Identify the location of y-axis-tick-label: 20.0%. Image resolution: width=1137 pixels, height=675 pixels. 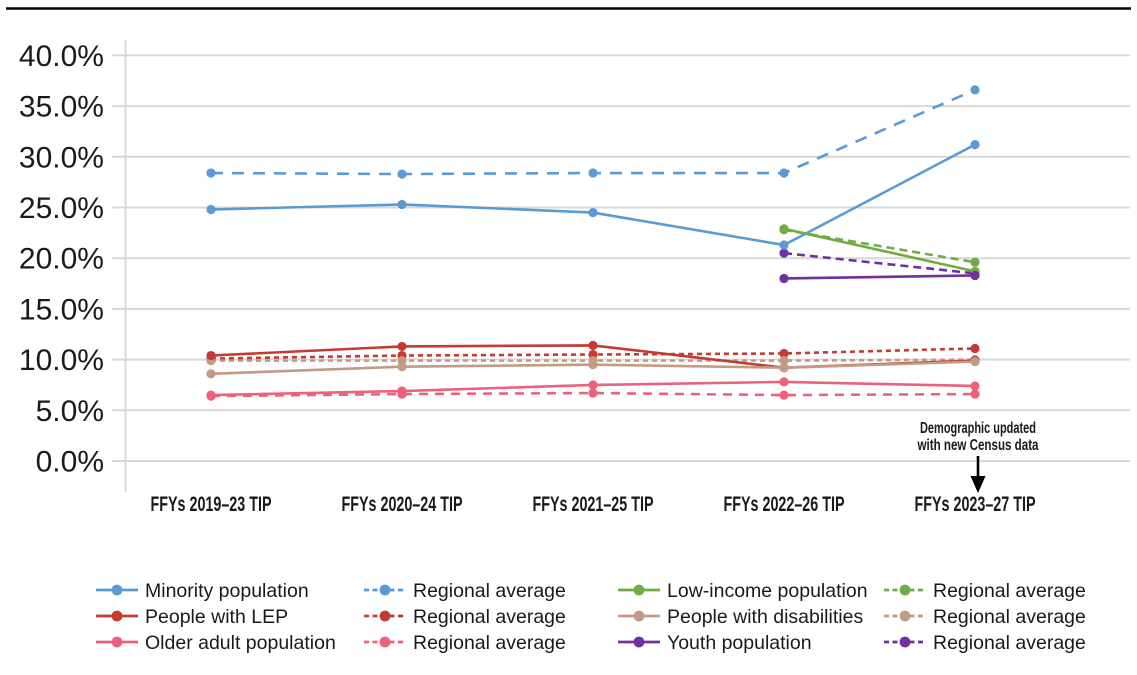
(61, 259).